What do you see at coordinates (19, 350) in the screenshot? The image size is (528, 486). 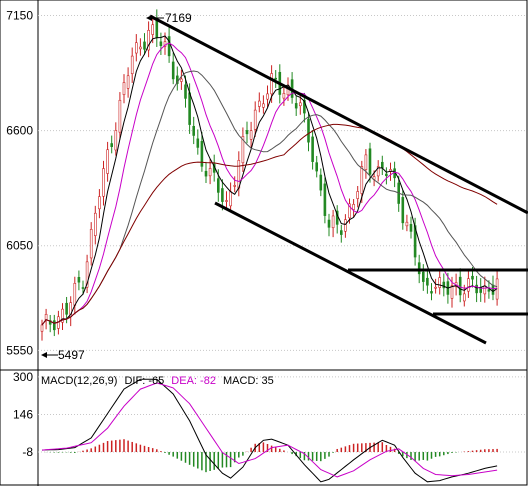 I see `price-tick-label: 5550` at bounding box center [19, 350].